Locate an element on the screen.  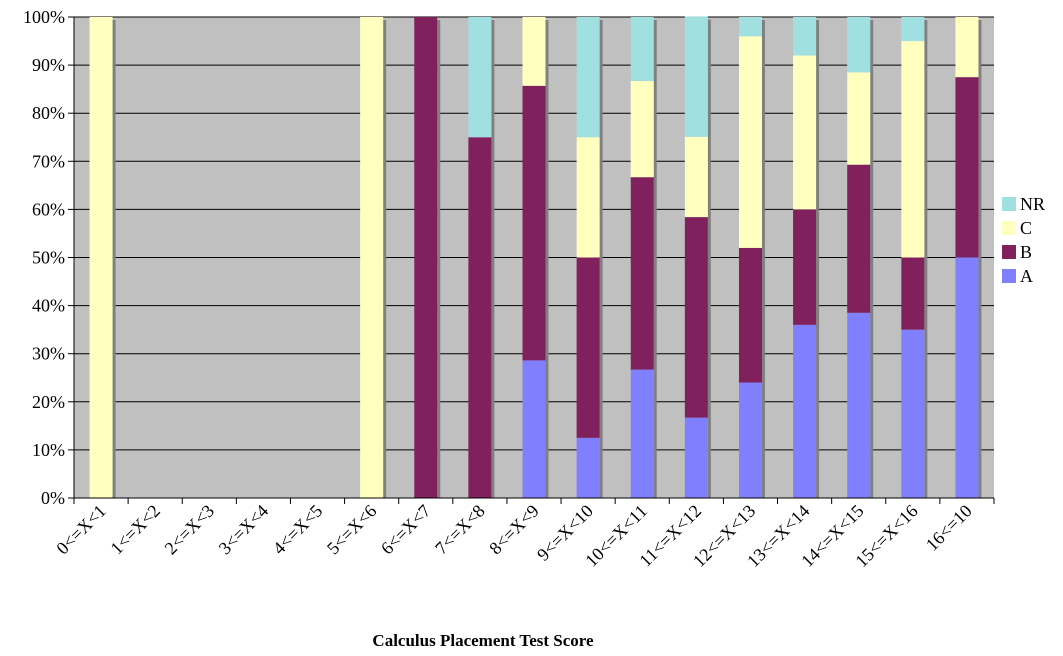
x-tick-label: 16<=10 is located at coordinates (949, 528).